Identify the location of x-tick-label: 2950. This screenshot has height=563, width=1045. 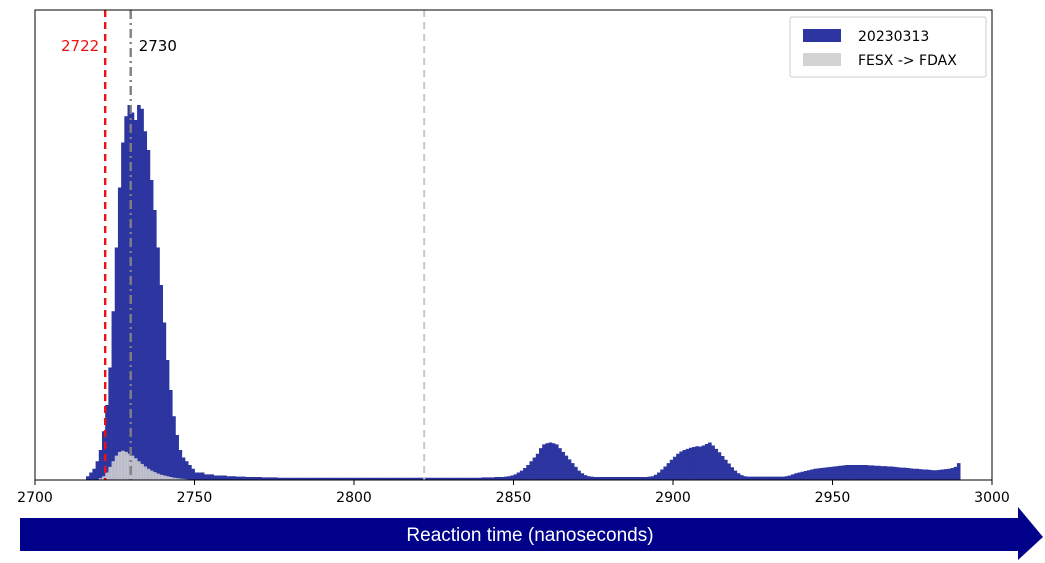
(833, 498).